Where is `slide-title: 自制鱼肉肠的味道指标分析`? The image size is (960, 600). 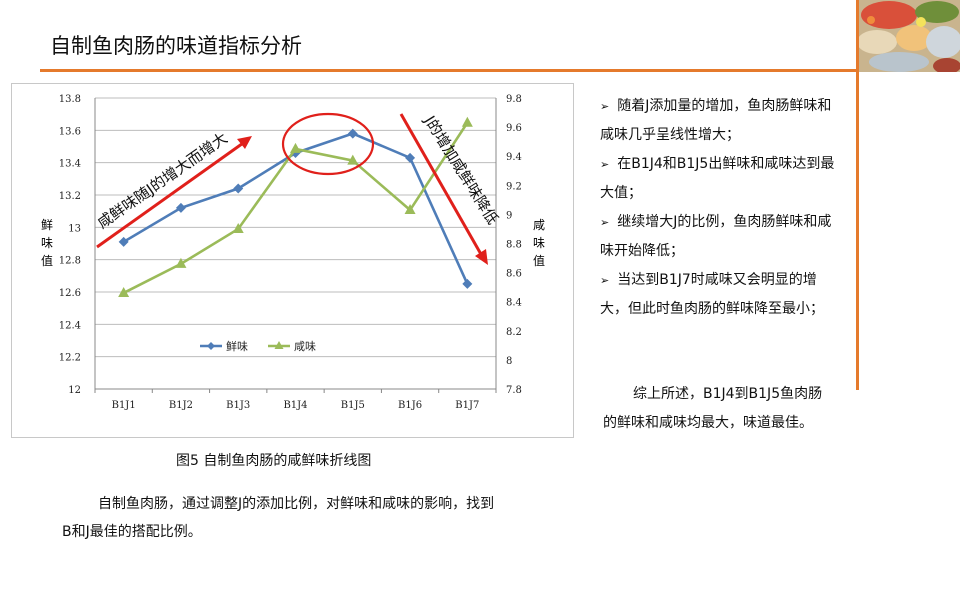
slide-title: 自制鱼肉肠的味道指标分析 is located at coordinates (176, 46).